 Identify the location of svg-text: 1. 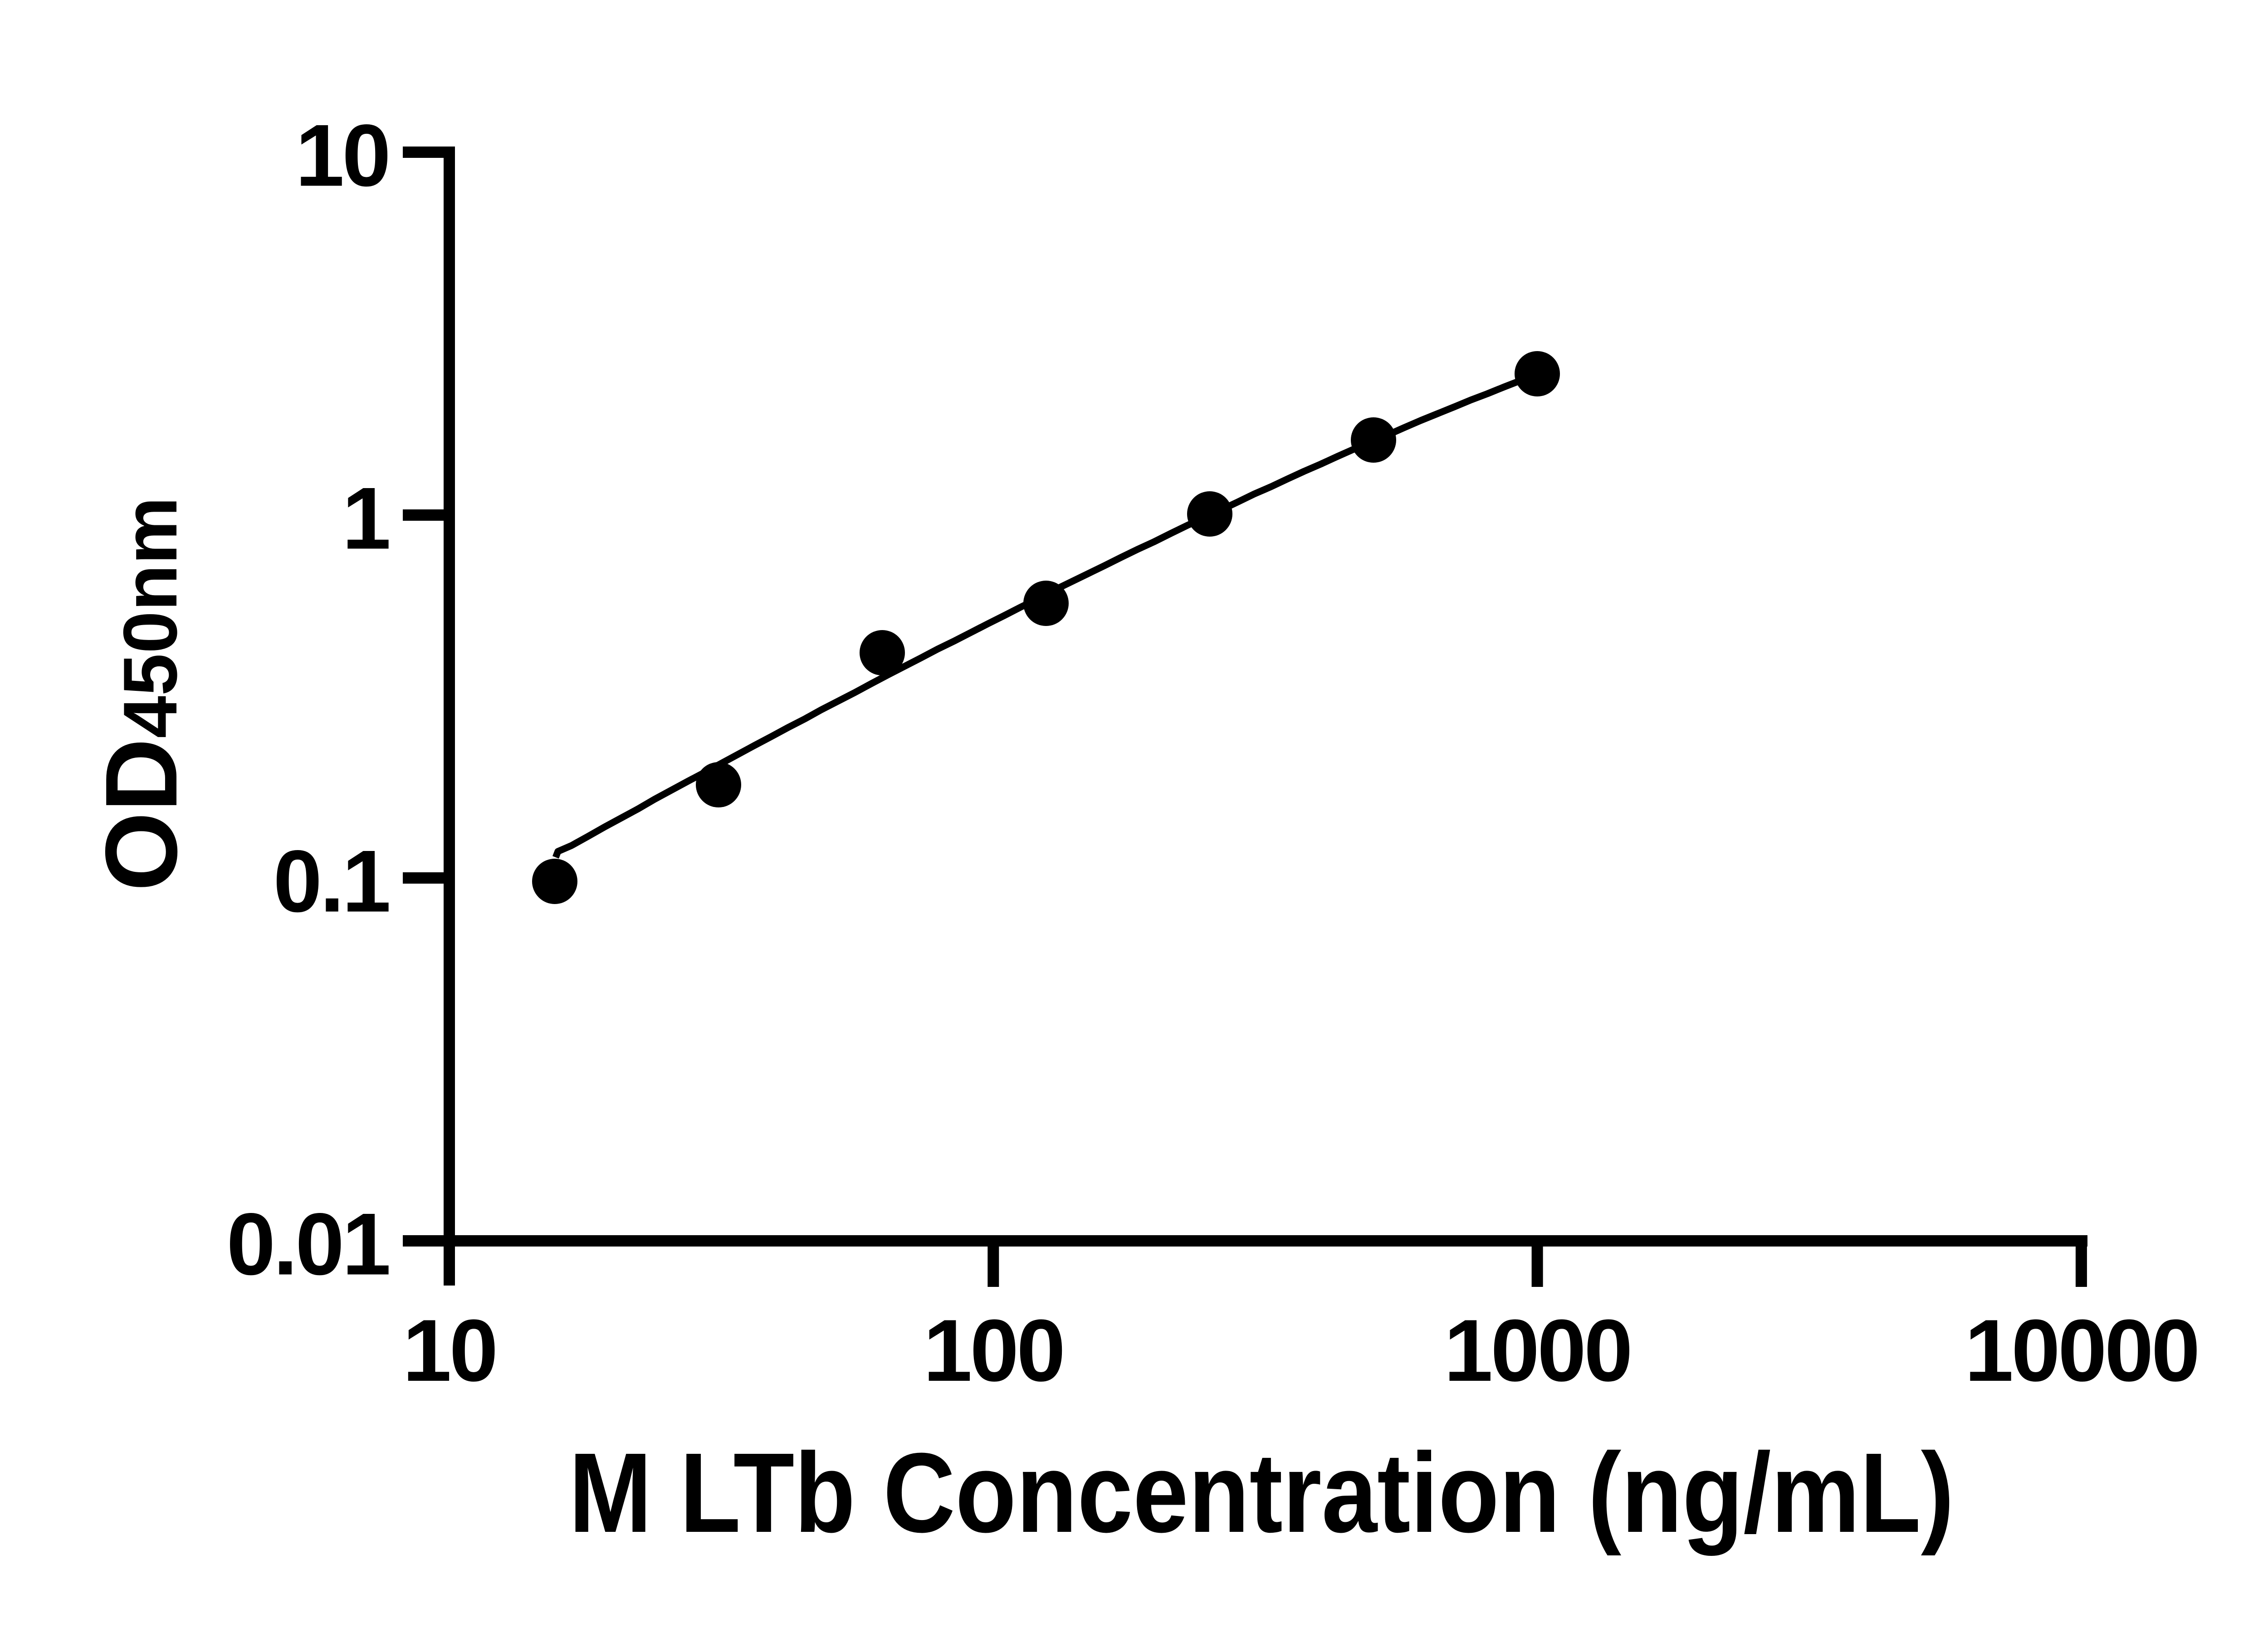
(366, 518).